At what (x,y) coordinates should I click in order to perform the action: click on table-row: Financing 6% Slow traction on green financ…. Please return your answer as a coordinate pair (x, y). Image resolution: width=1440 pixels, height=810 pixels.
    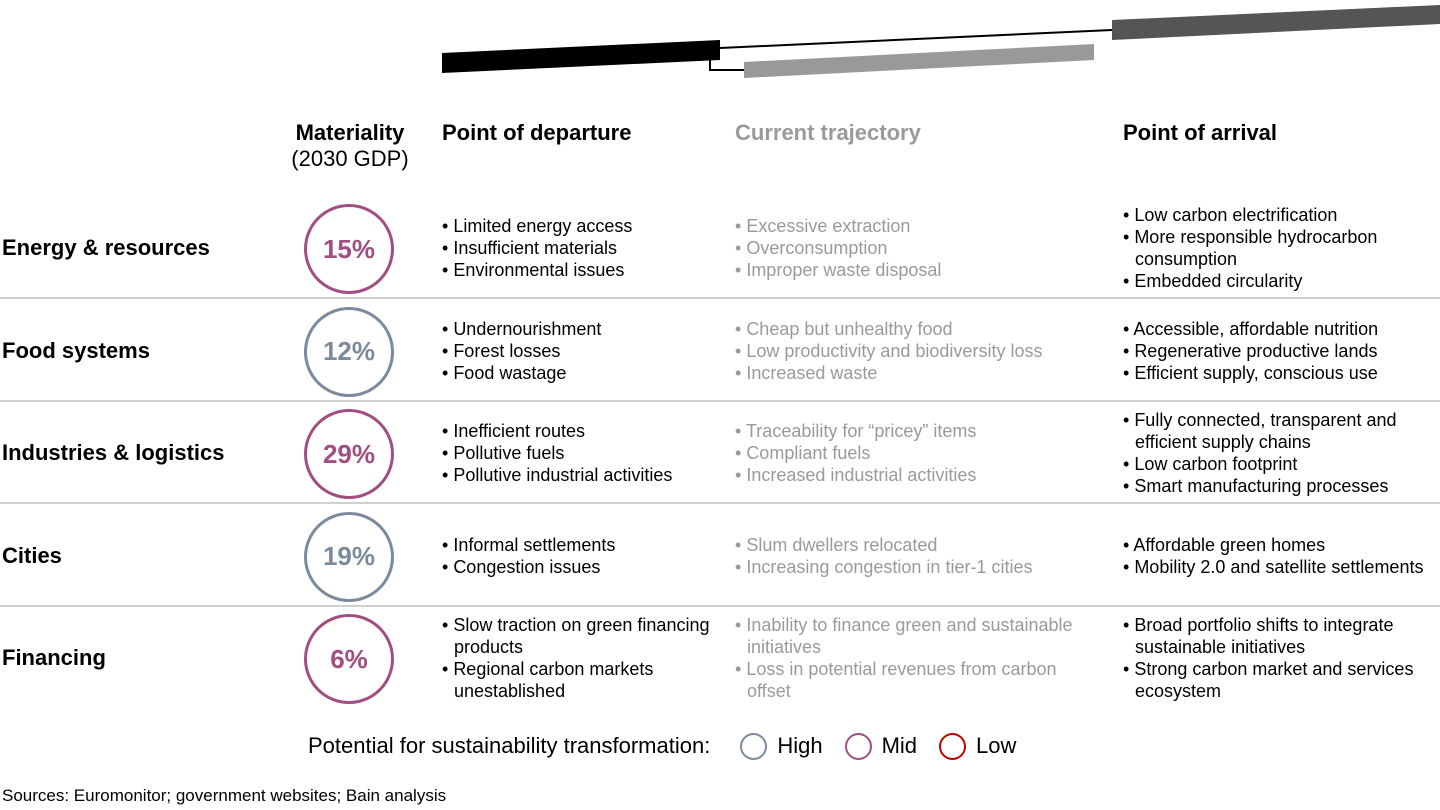
    Looking at the image, I should click on (720, 658).